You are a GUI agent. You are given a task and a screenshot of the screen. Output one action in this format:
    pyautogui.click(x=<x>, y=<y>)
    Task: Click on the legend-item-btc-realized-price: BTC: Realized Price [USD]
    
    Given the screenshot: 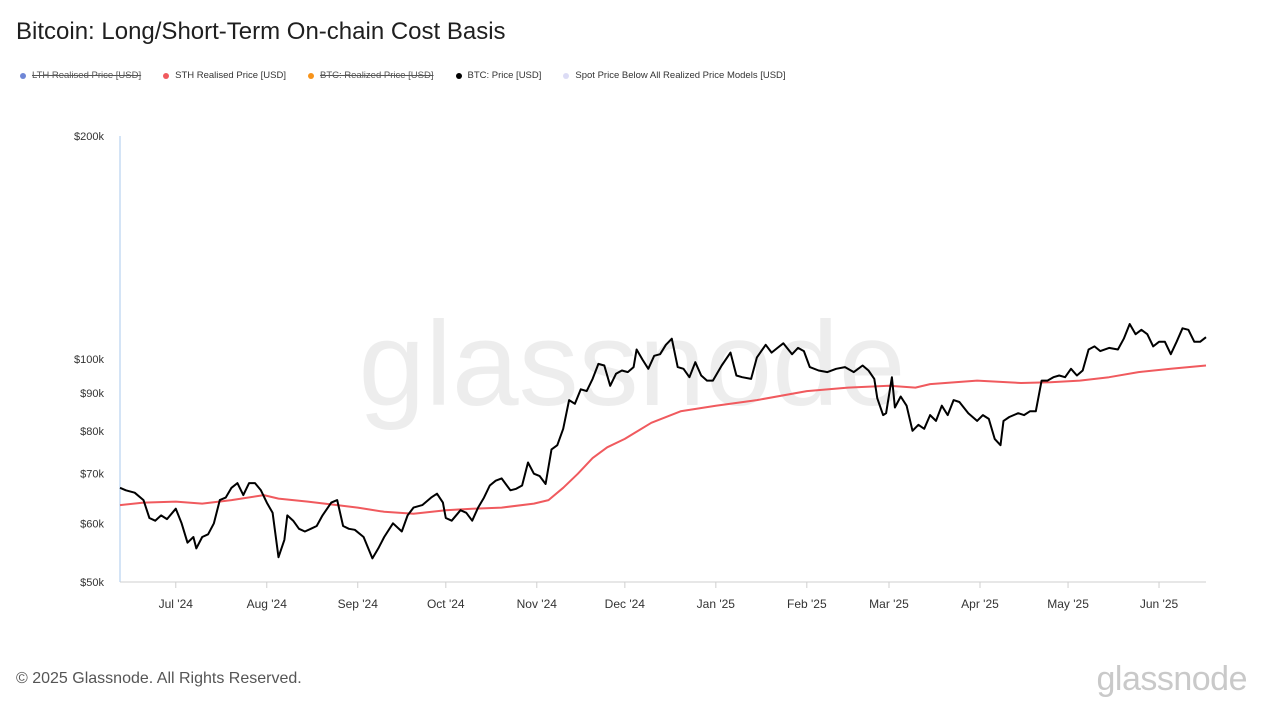 What is the action you would take?
    pyautogui.click(x=370, y=75)
    